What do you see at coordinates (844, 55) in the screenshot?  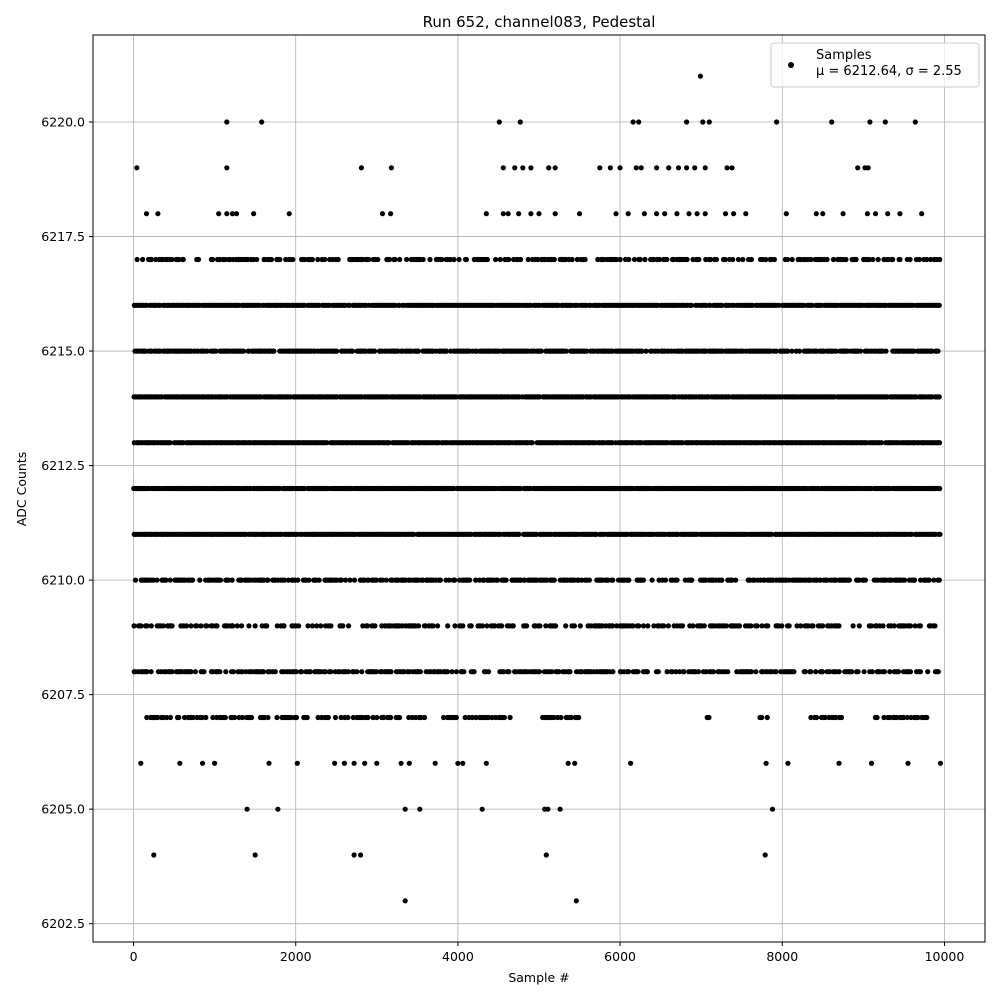 I see `legend-series-name: Samples` at bounding box center [844, 55].